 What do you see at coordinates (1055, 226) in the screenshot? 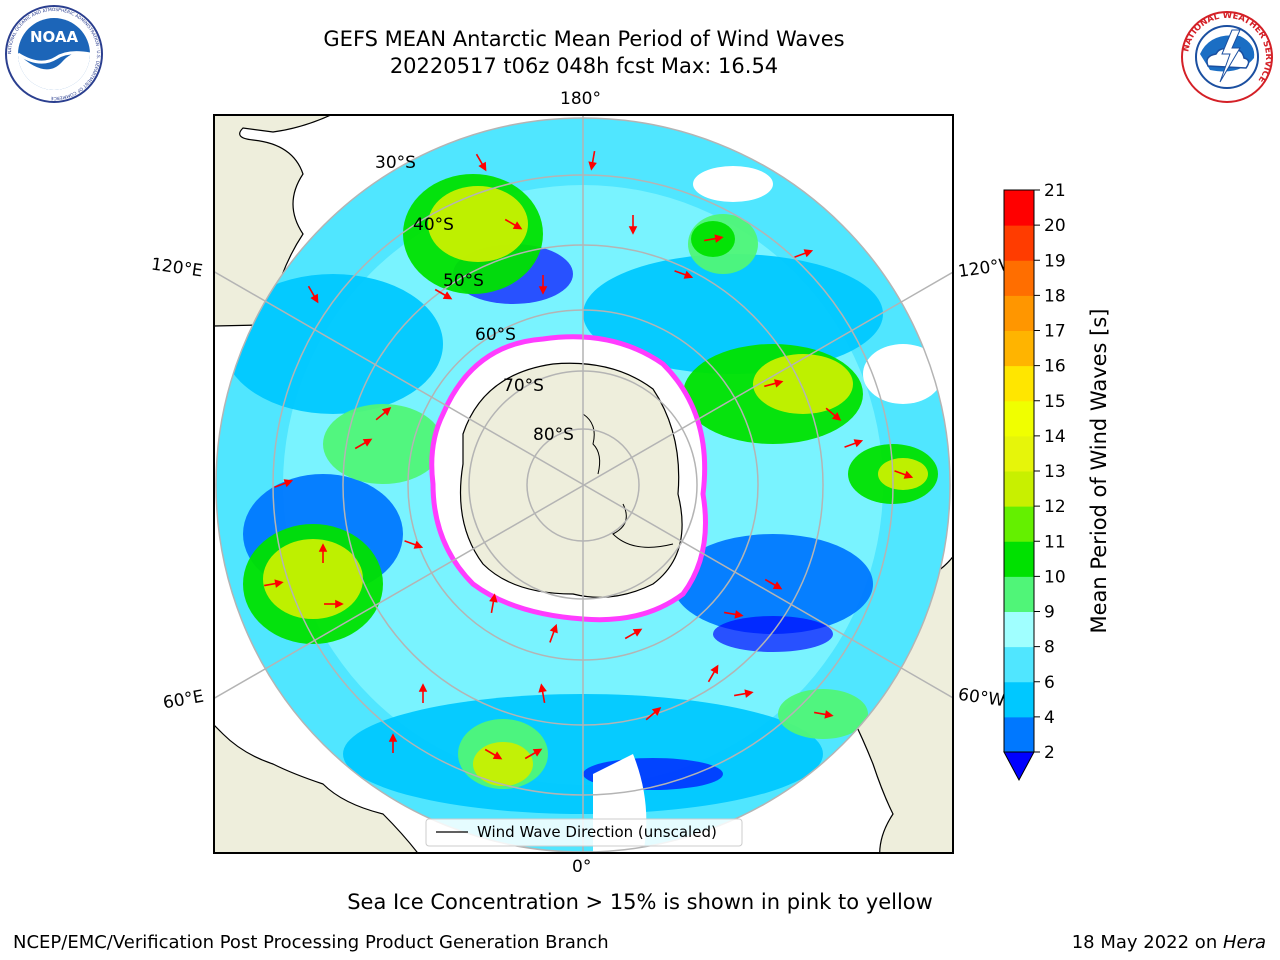
I see `colorbar-tick-label: 20` at bounding box center [1055, 226].